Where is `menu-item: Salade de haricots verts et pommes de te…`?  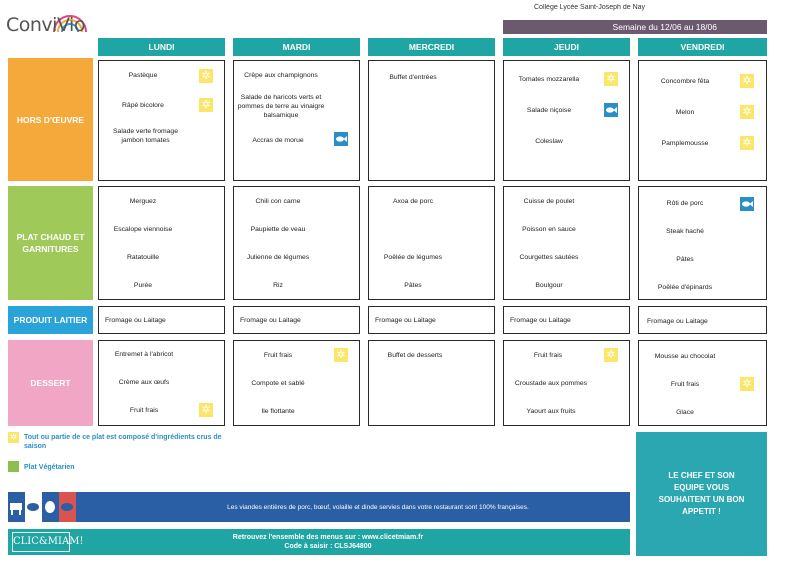 menu-item: Salade de haricots verts et pommes de te… is located at coordinates (281, 106).